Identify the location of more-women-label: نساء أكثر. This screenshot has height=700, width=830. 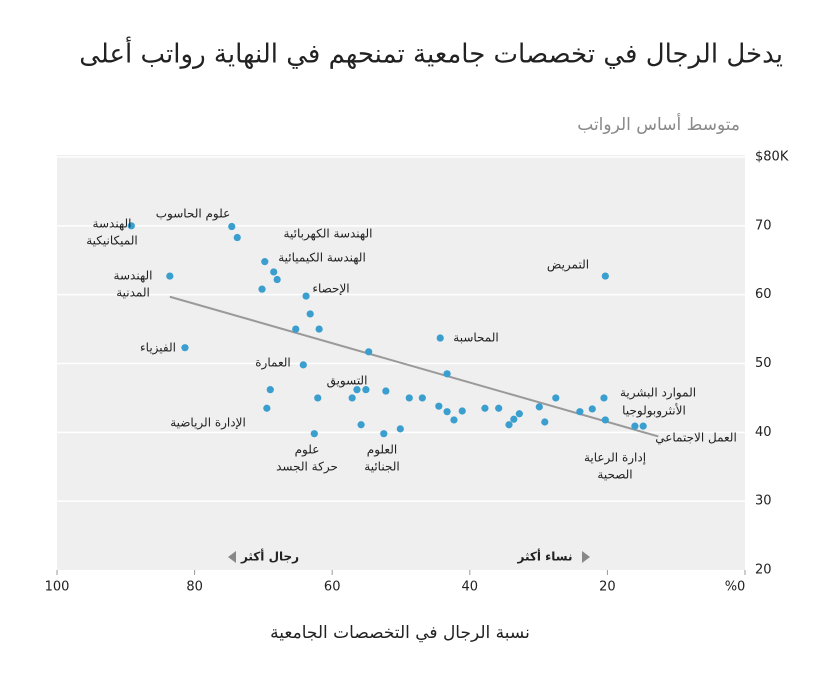
(545, 556).